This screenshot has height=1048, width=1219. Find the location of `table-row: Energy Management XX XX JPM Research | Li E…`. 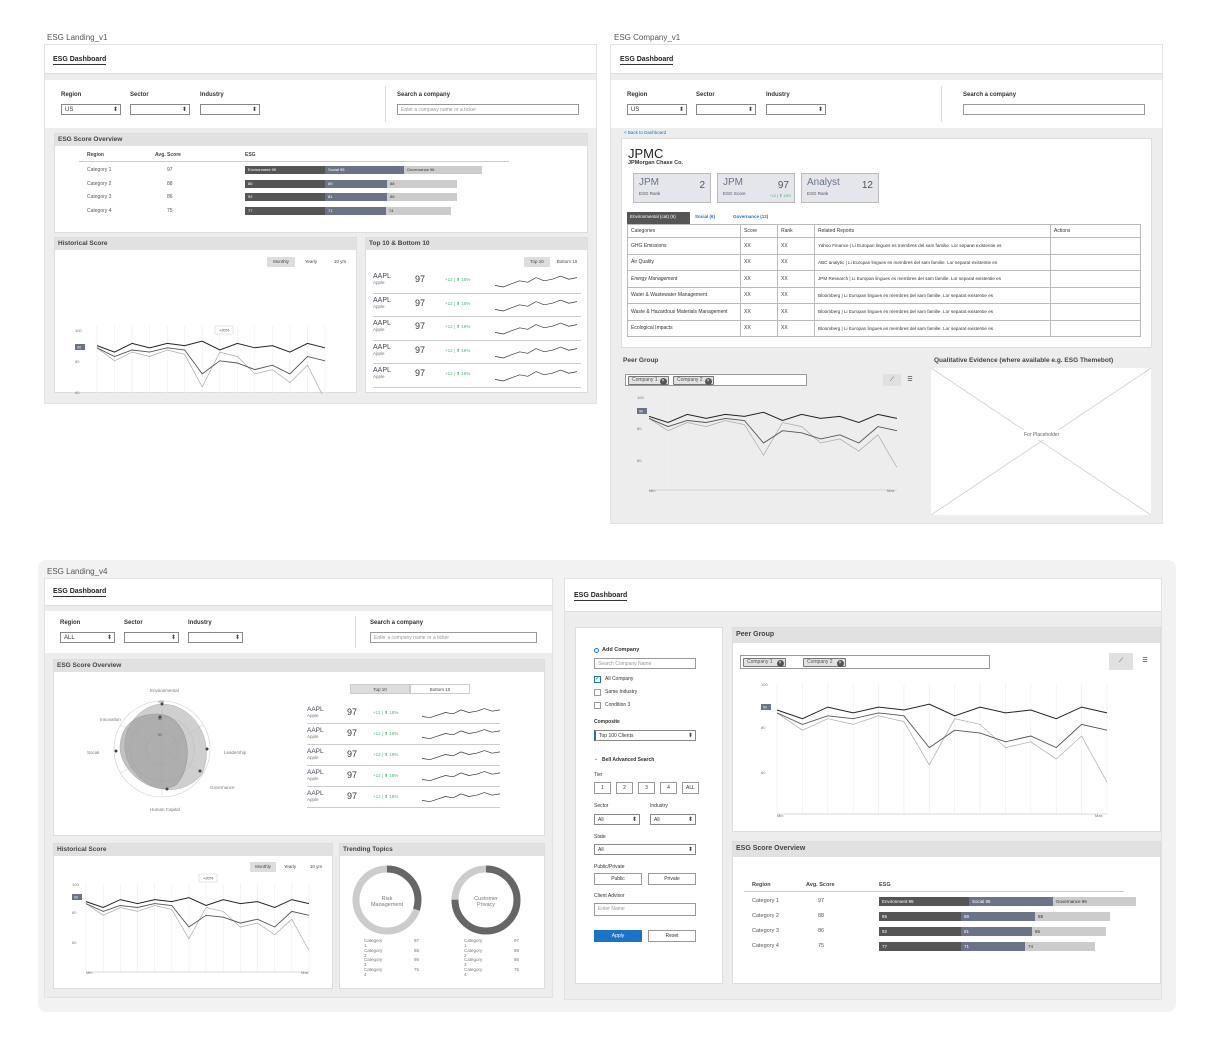

table-row: Energy Management XX XX JPM Research | Li E… is located at coordinates (884, 279).